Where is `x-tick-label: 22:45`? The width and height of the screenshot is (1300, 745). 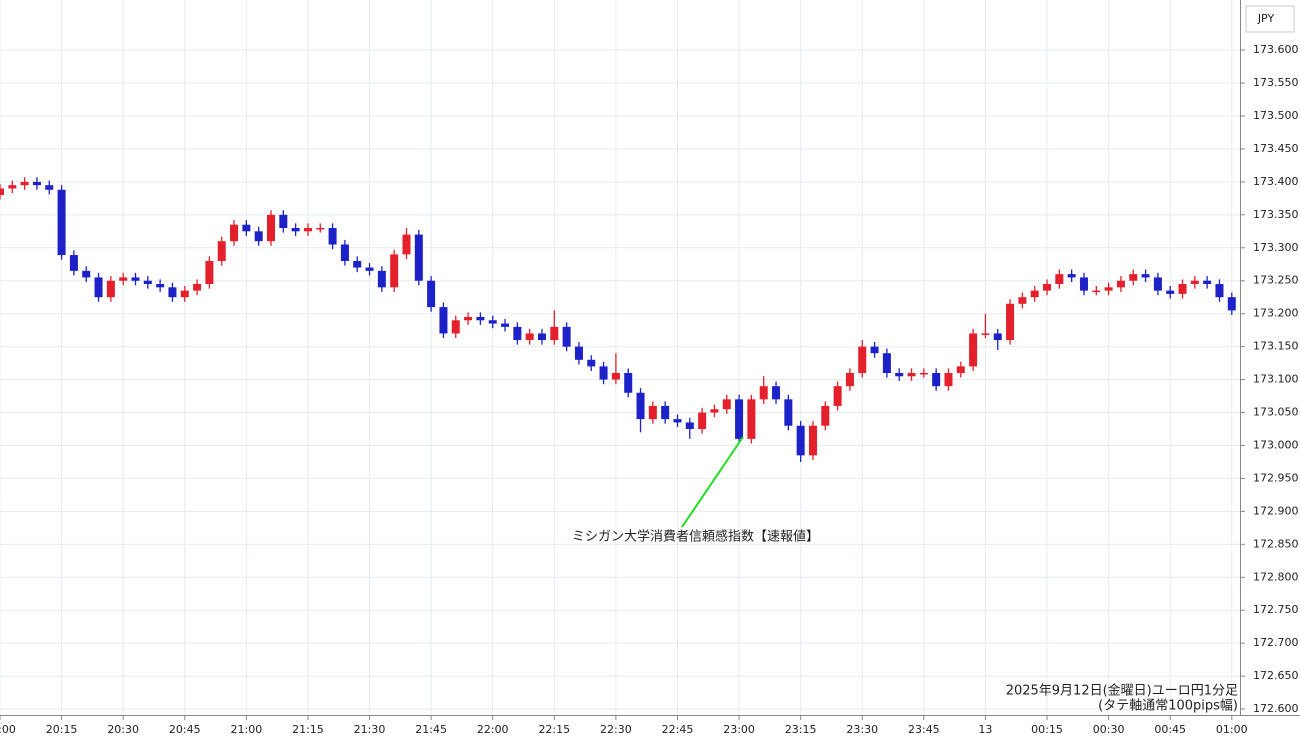 x-tick-label: 22:45 is located at coordinates (678, 729).